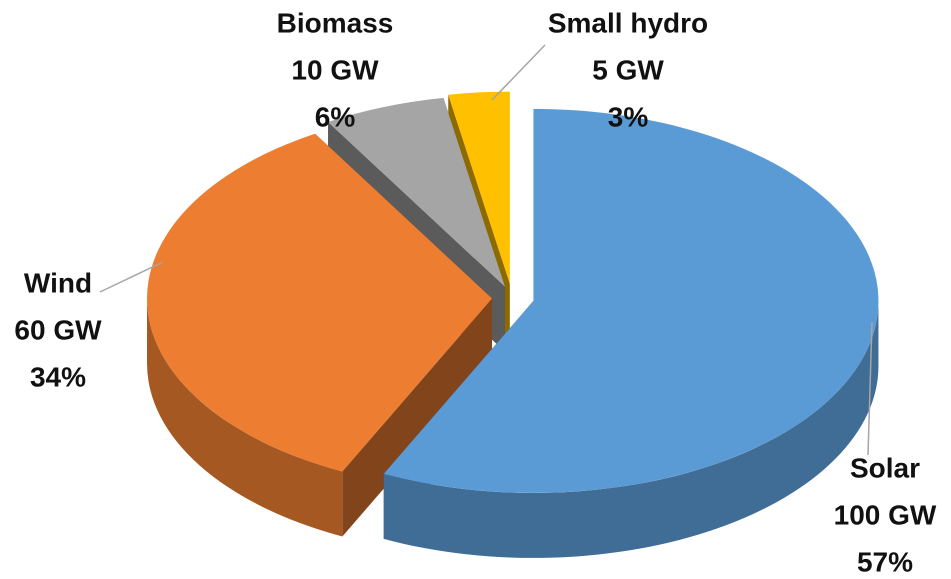 The image size is (951, 579). What do you see at coordinates (628, 116) in the screenshot?
I see `percent-label: 3%` at bounding box center [628, 116].